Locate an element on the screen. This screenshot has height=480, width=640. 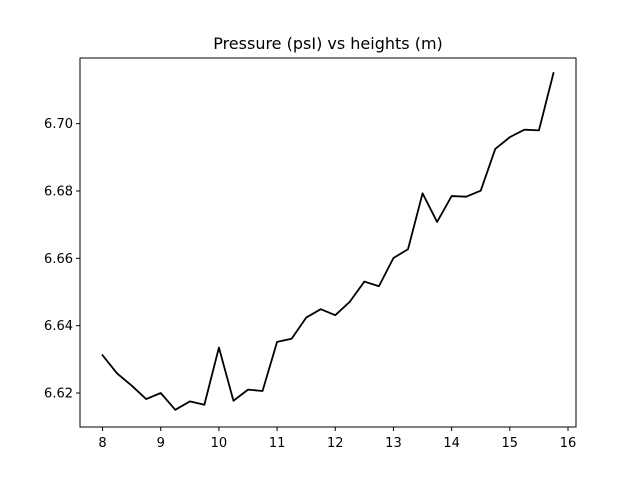
x-tick-label: 10 is located at coordinates (219, 443).